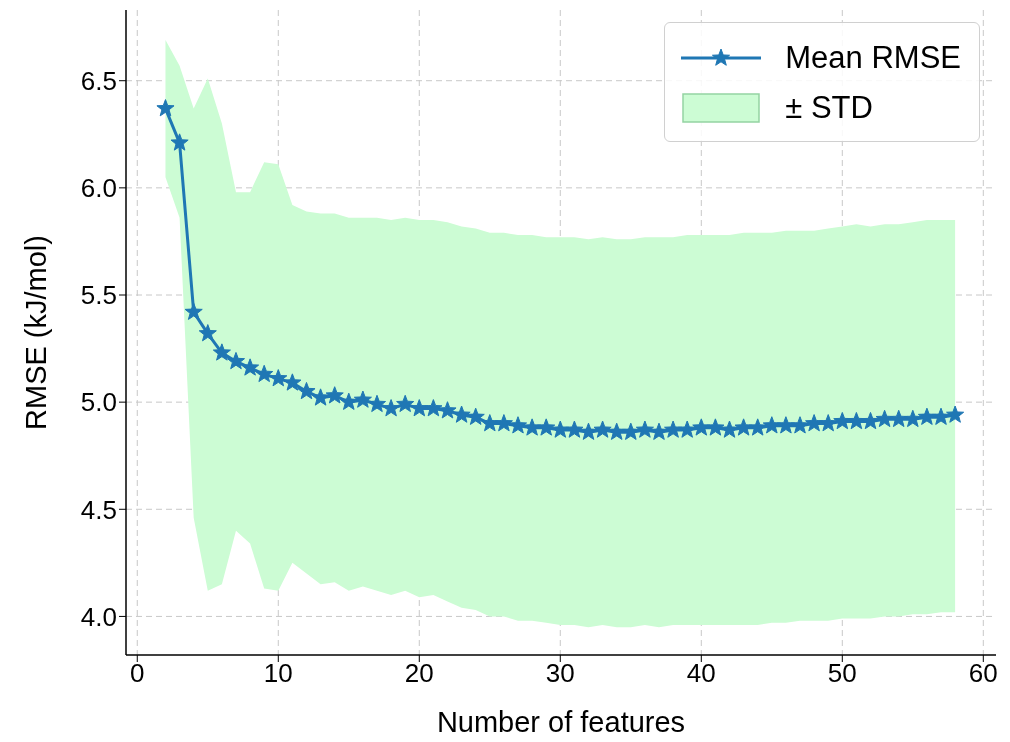  I want to click on y-tick-label: 6.0, so click(98, 188).